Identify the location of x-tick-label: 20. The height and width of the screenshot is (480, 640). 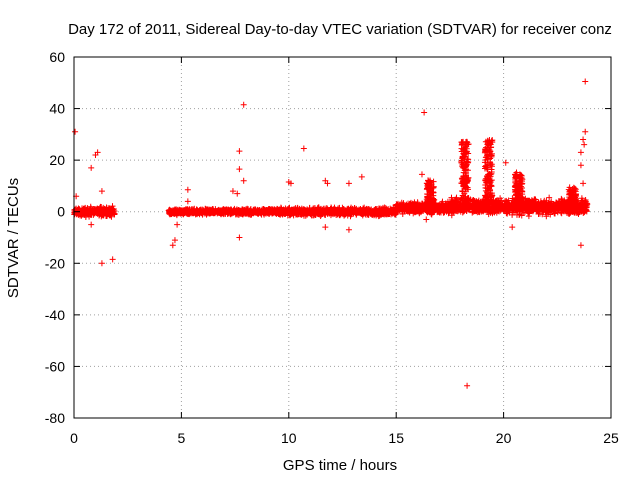
(504, 438).